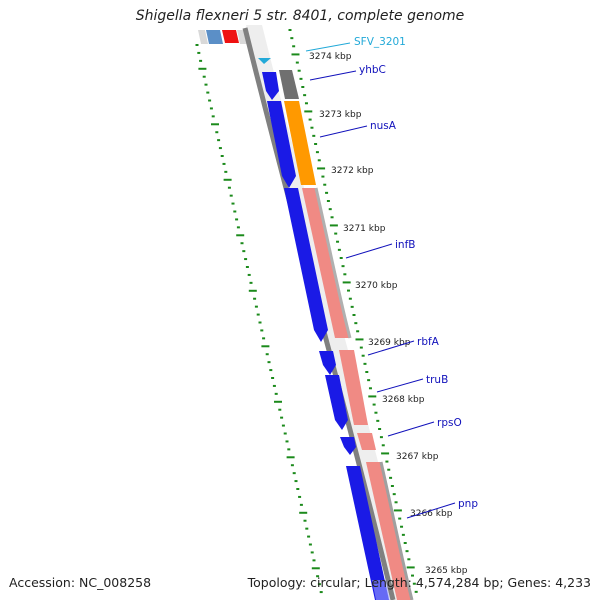 The width and height of the screenshot is (600, 600). Describe the element at coordinates (376, 286) in the screenshot. I see `kbp-label: 3270 kbp` at that location.